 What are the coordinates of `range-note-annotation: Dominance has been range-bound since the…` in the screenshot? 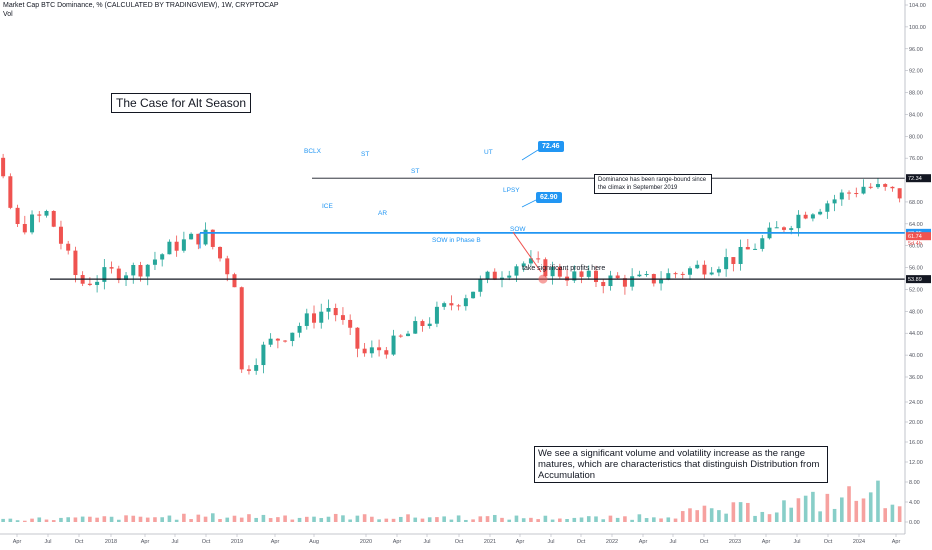 It's located at (653, 184).